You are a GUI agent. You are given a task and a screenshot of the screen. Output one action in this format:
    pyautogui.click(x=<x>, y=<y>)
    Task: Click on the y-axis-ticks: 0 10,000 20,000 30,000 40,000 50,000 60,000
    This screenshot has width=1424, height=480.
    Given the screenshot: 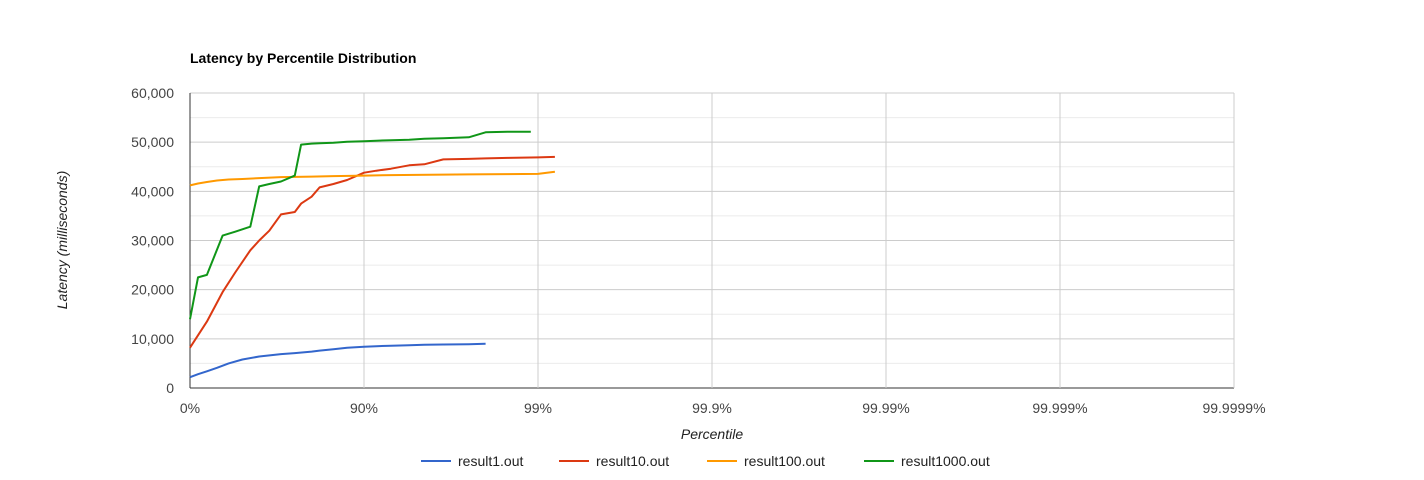 What is the action you would take?
    pyautogui.click(x=152, y=240)
    